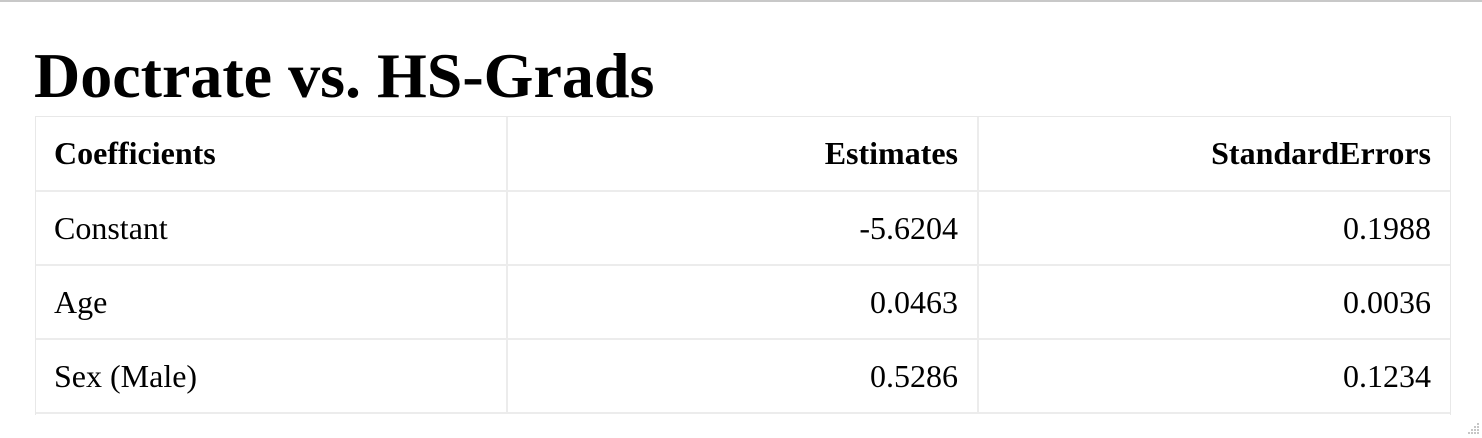 The width and height of the screenshot is (1482, 438). I want to click on page-title: Doctrate vs. HS-Grads, so click(344, 75).